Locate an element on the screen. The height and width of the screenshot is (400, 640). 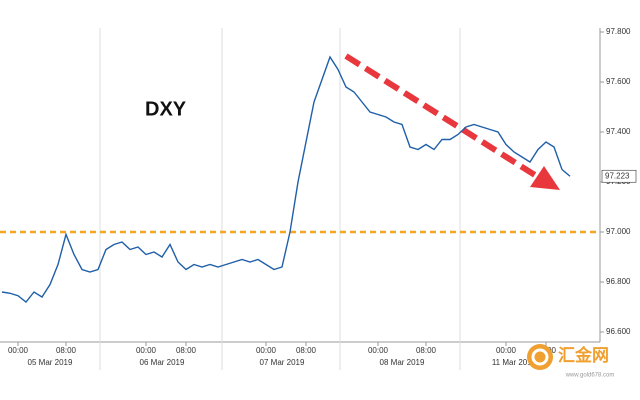
arrow-shaft is located at coordinates (442, 116).